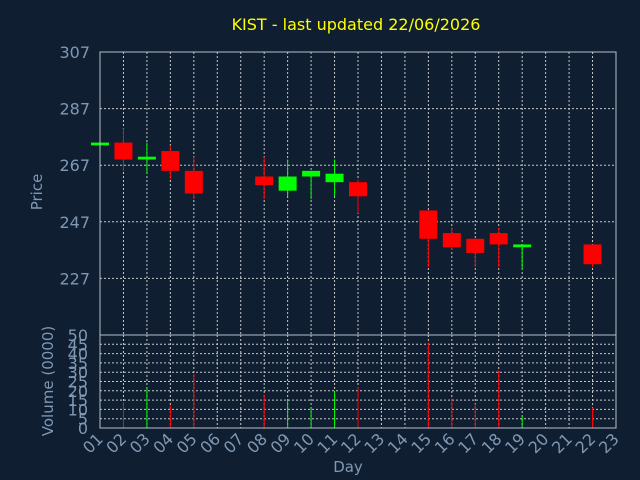  I want to click on volume-axis-label: Volume (0000), so click(48, 381).